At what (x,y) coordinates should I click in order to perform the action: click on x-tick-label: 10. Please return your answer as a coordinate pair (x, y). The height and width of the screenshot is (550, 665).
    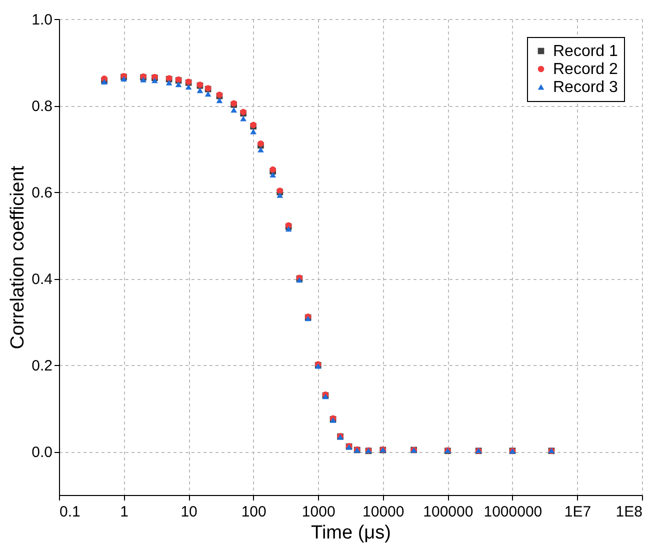
    Looking at the image, I should click on (189, 512).